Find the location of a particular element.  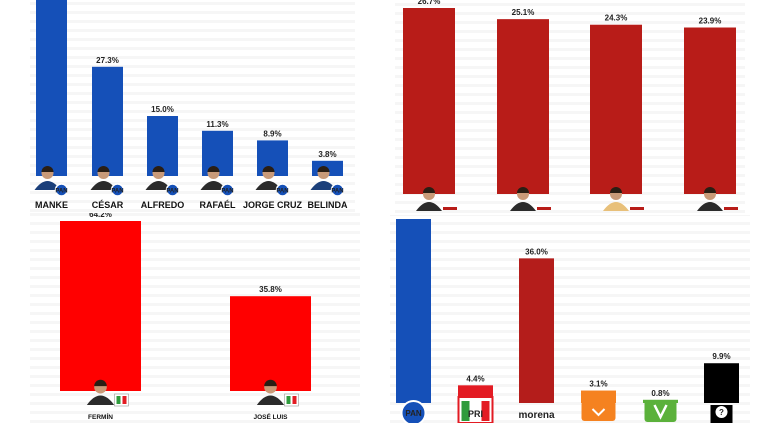

candidate-name-5: BELINDA is located at coordinates (328, 205).